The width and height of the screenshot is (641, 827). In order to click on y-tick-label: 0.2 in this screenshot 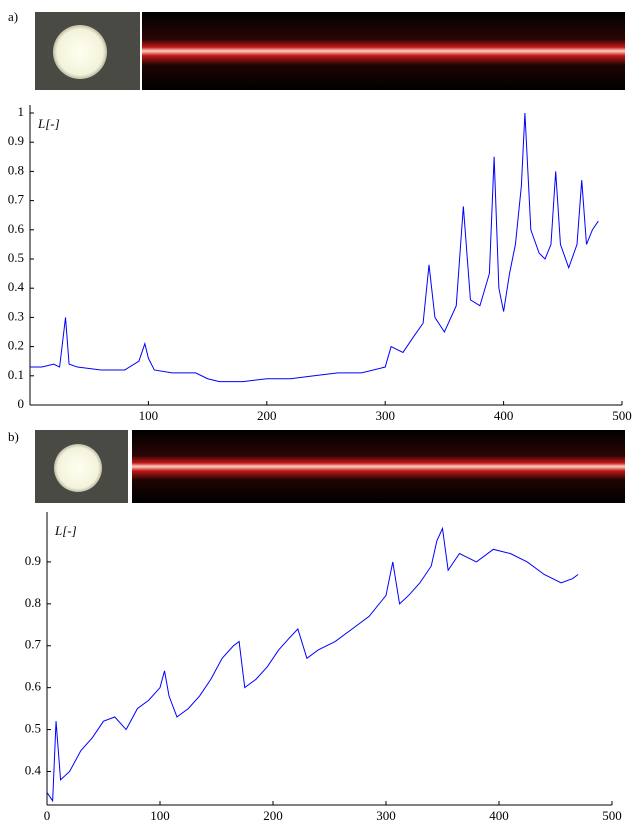, I will do `click(16, 345)`.